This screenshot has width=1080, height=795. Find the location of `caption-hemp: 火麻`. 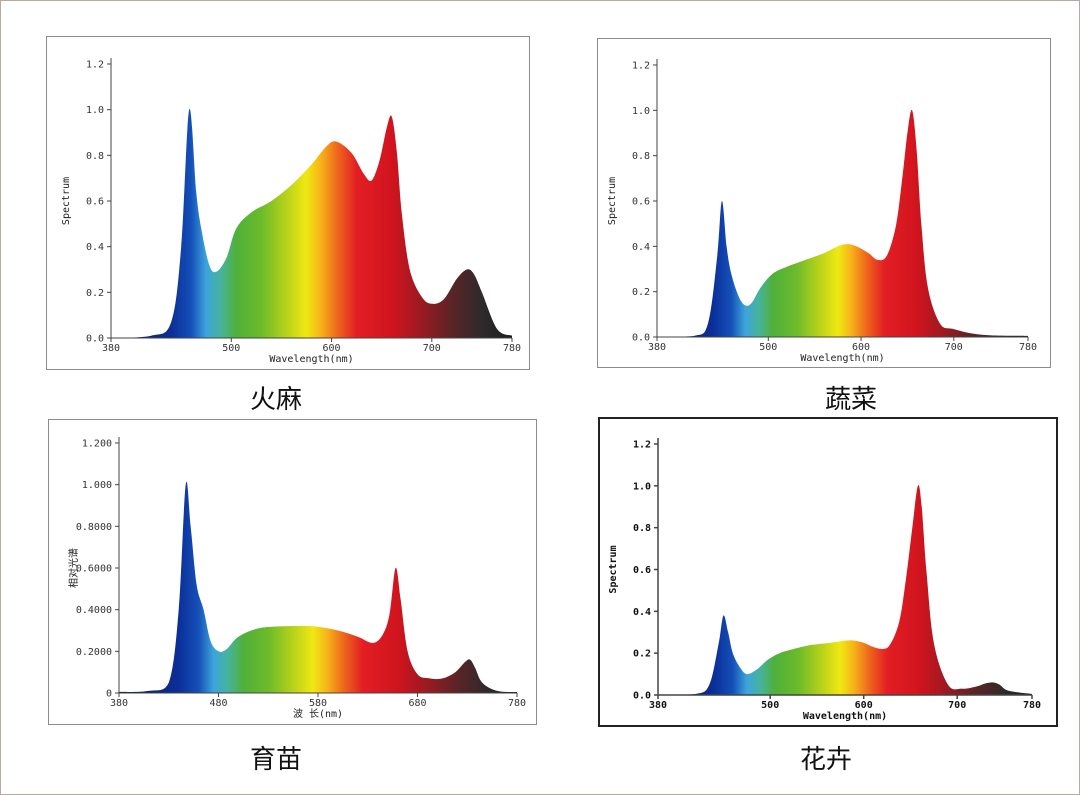

caption-hemp: 火麻 is located at coordinates (275, 400).